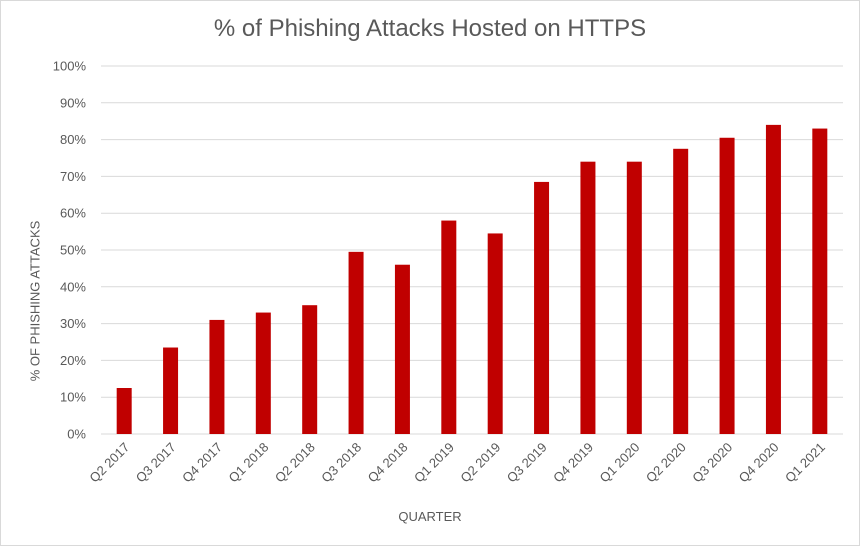 This screenshot has width=860, height=546. What do you see at coordinates (434, 463) in the screenshot?
I see `x-tick-label: Q1 2019` at bounding box center [434, 463].